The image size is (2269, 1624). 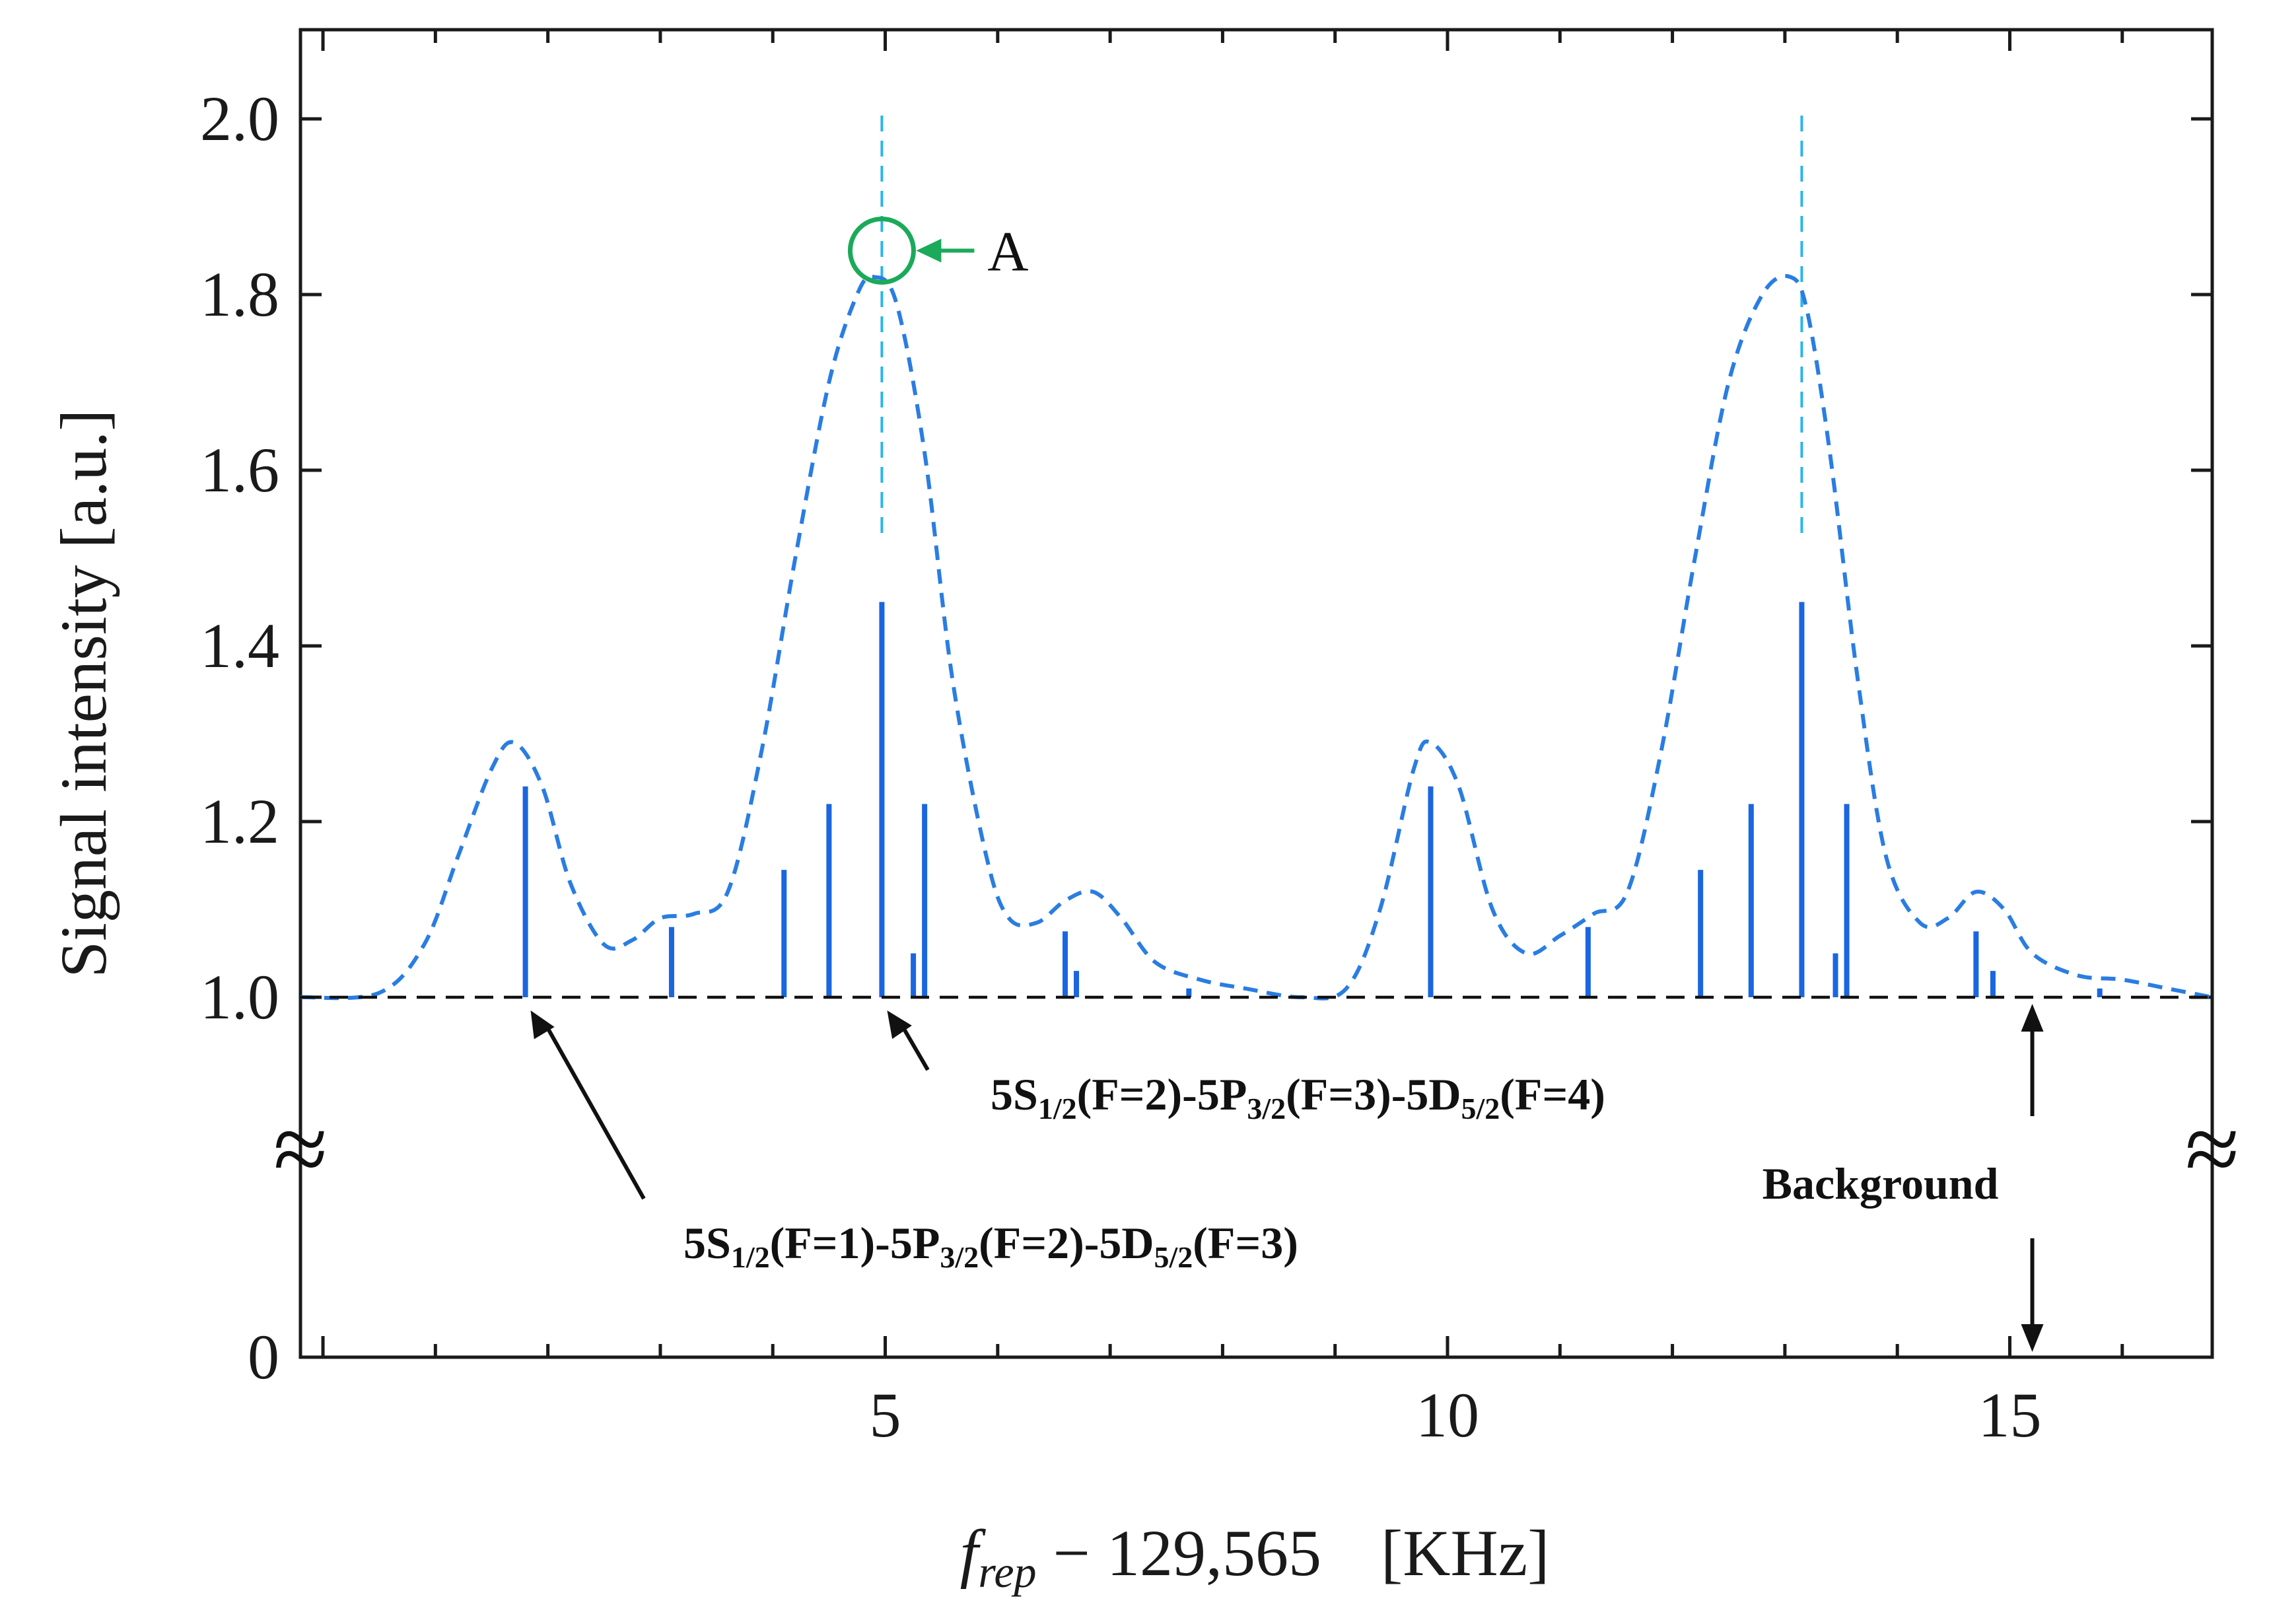 What do you see at coordinates (1341, 328) in the screenshot?
I see `peak-marker-lines` at bounding box center [1341, 328].